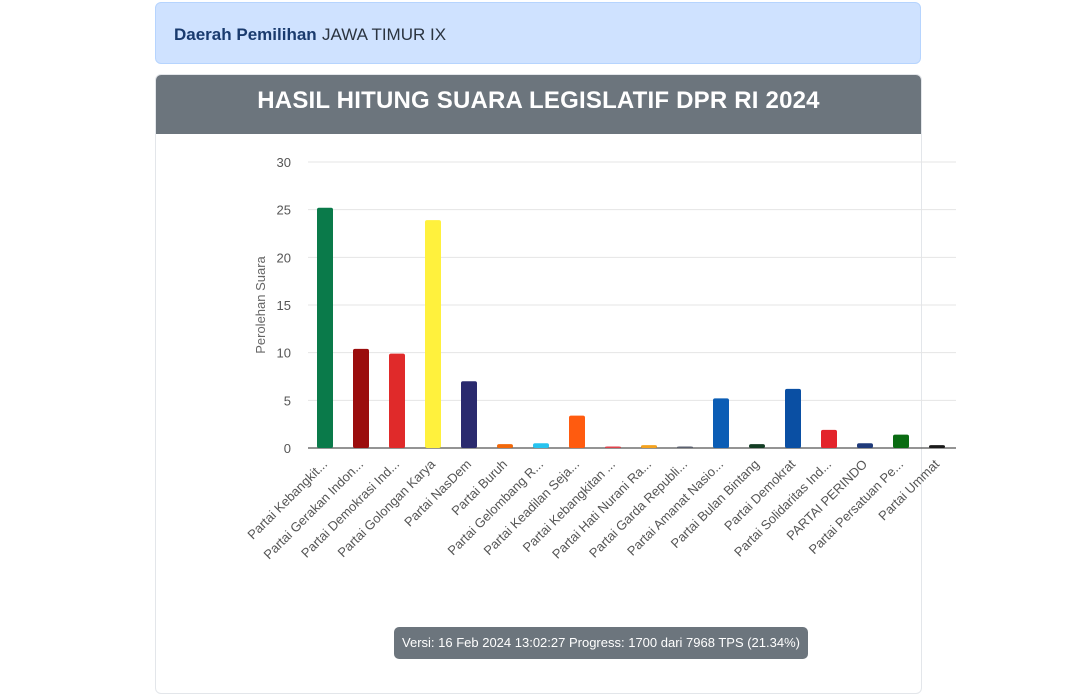 This screenshot has width=1078, height=694. I want to click on y-tick-label: 20, so click(284, 257).